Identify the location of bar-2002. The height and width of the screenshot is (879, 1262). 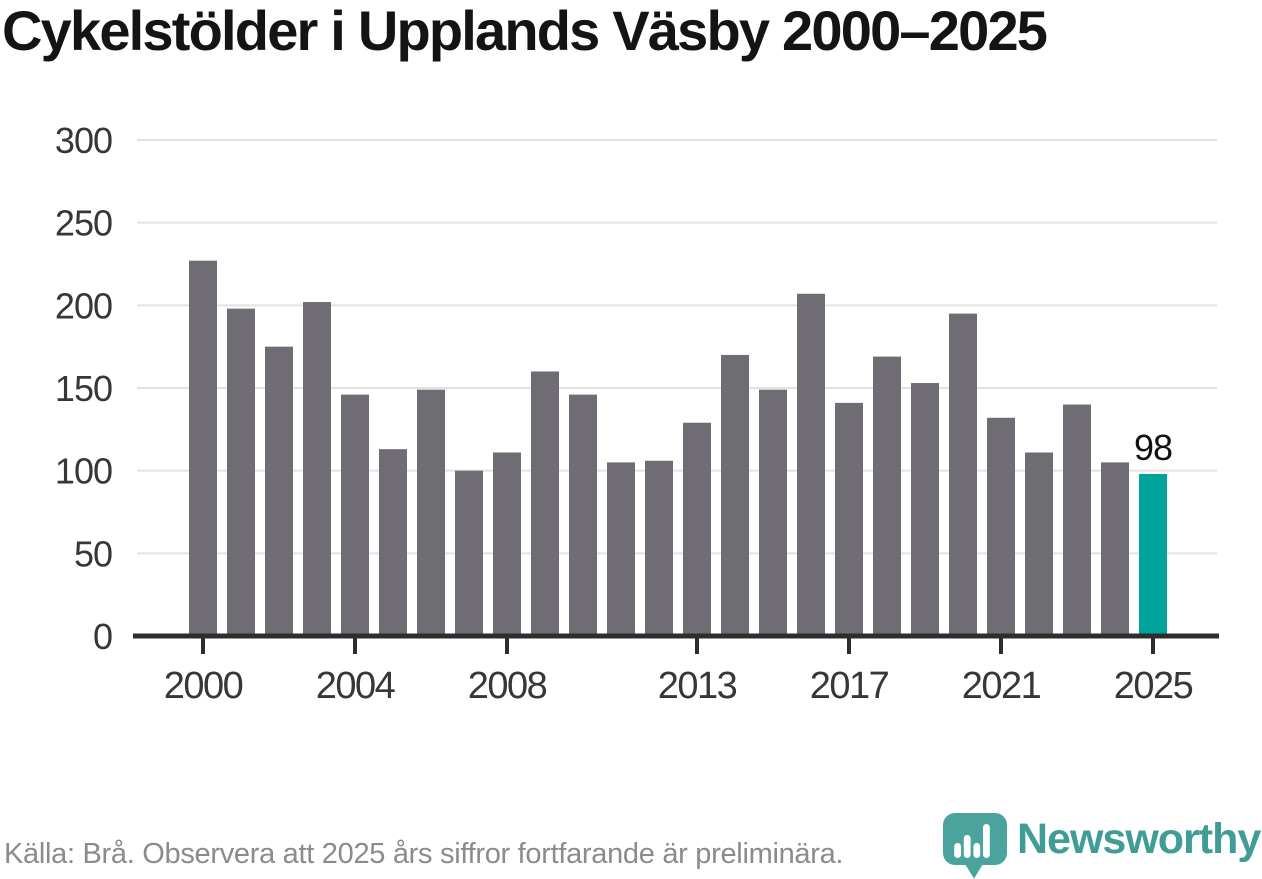
(279, 491).